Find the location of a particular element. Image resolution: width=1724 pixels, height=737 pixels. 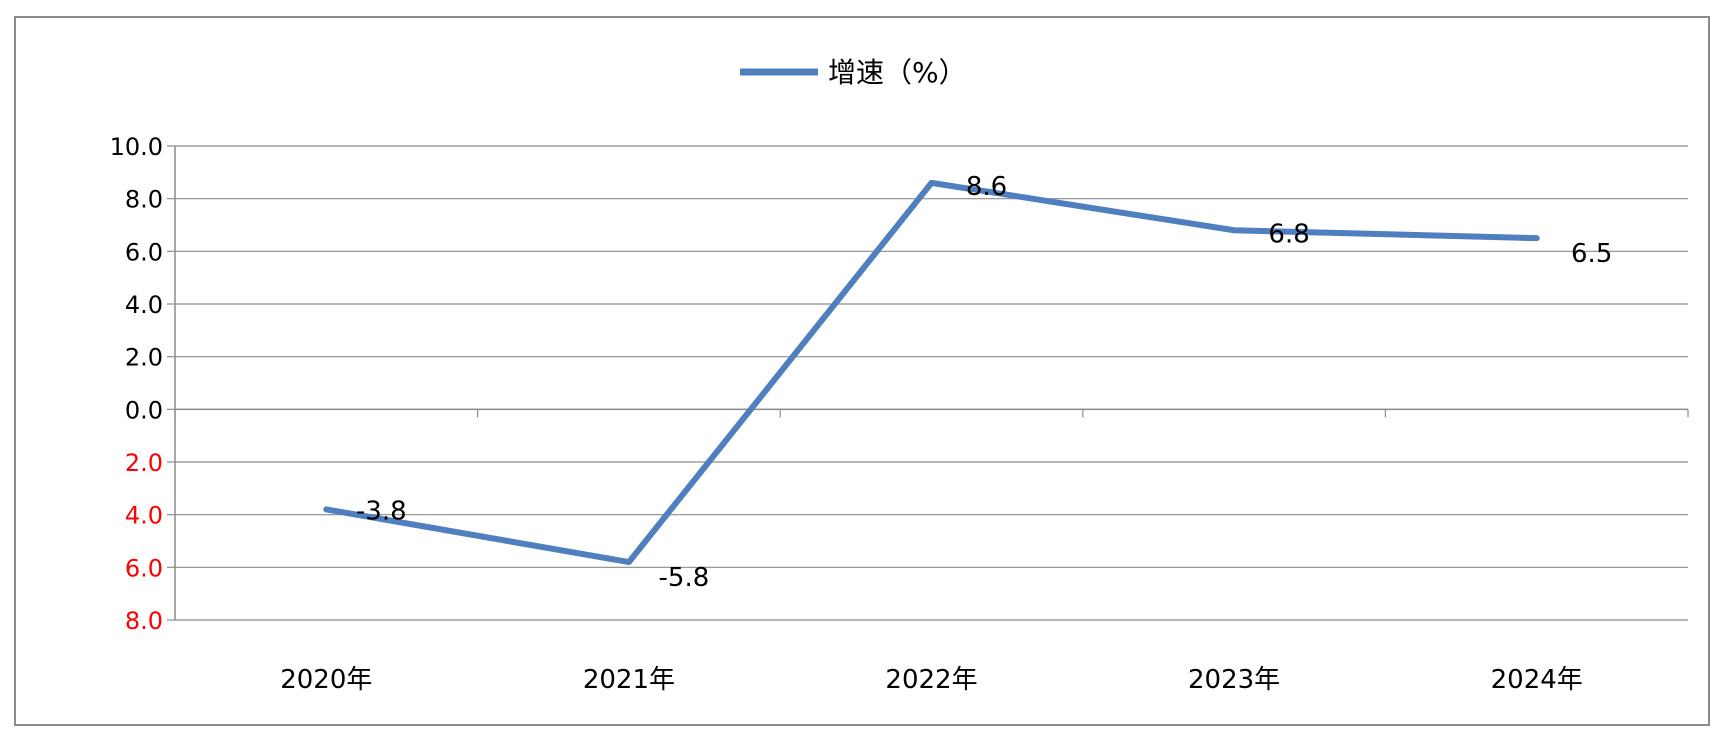

y-tick-label: 10.0 is located at coordinates (136, 147).